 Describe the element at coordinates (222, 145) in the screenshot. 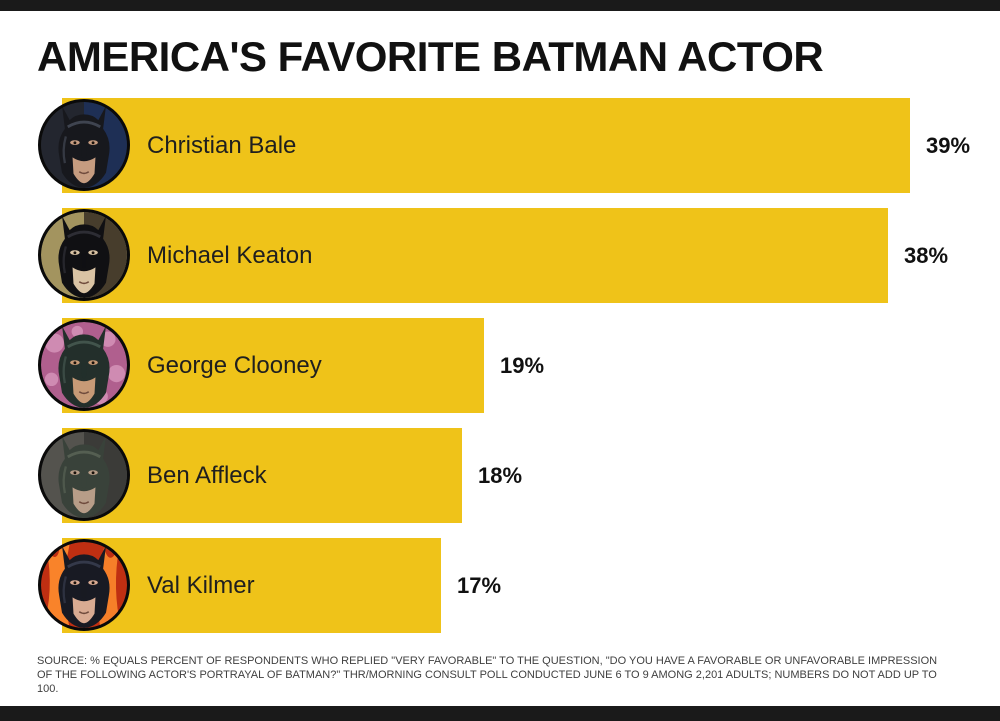

I see `actor-name-label: Christian Bale` at that location.